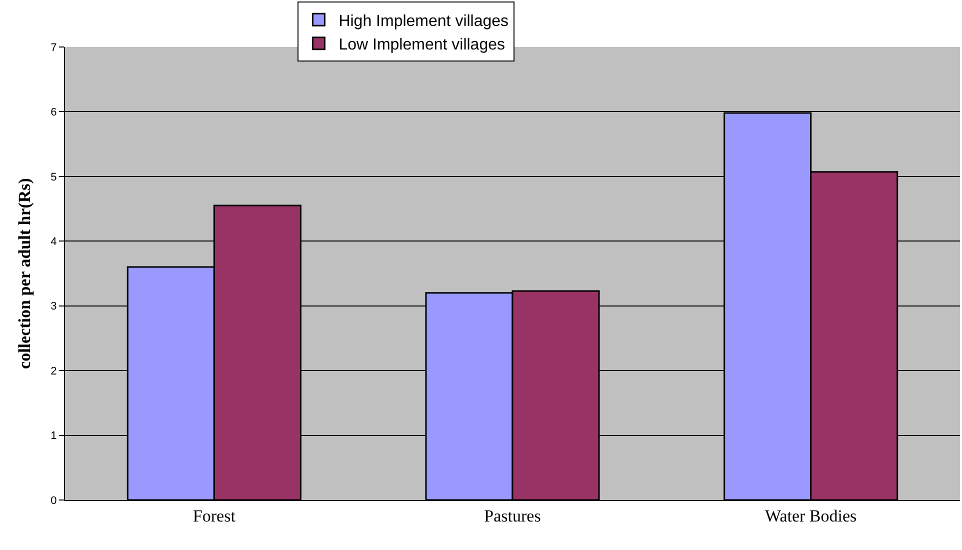 This screenshot has height=550, width=962. What do you see at coordinates (53, 242) in the screenshot?
I see `y-tick-label: 4` at bounding box center [53, 242].